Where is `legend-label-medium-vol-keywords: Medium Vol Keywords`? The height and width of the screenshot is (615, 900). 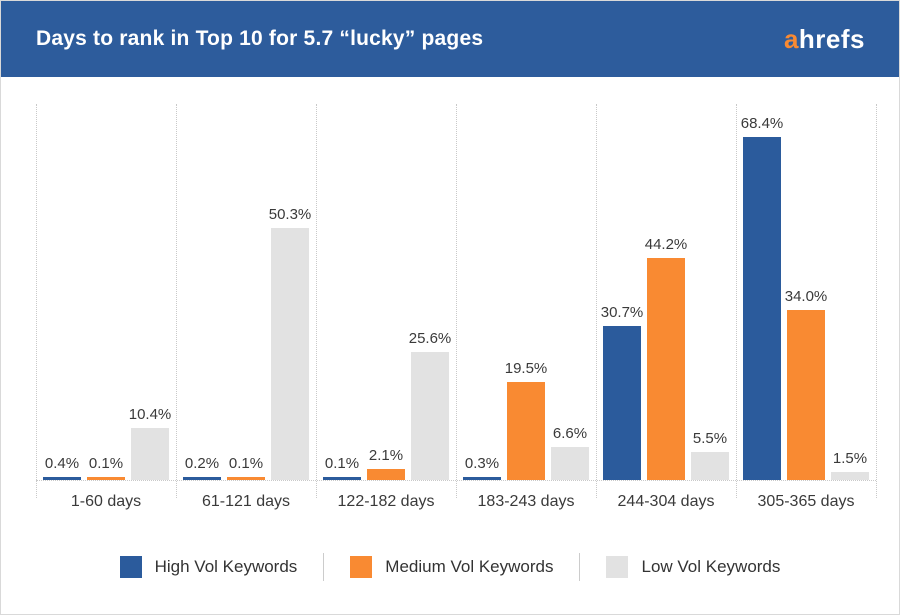
legend-label-medium-vol-keywords: Medium Vol Keywords is located at coordinates (469, 566).